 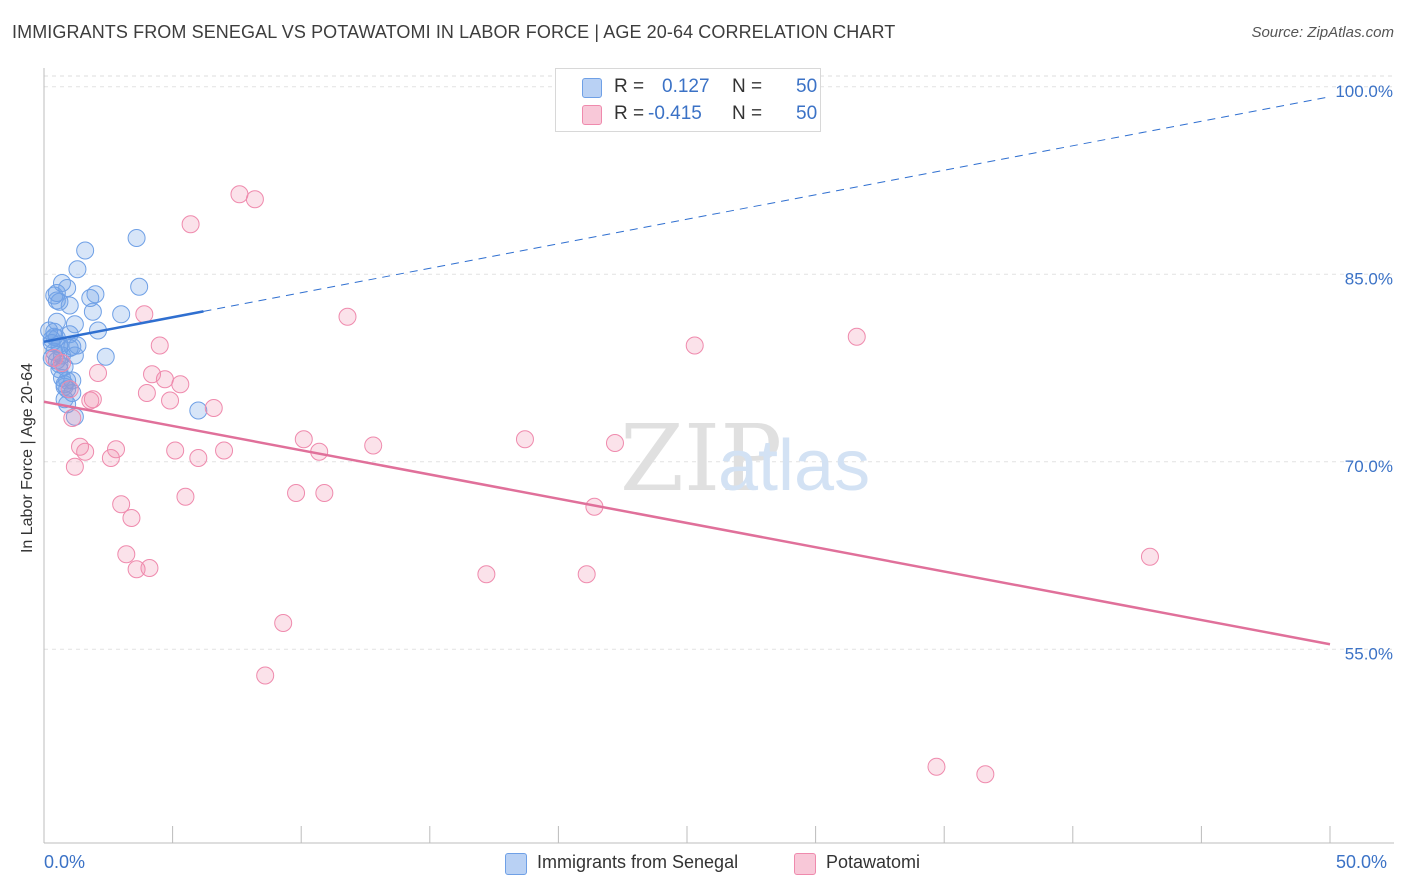 I want to click on y-tick-label: 85.0%, so click(x=1369, y=278).